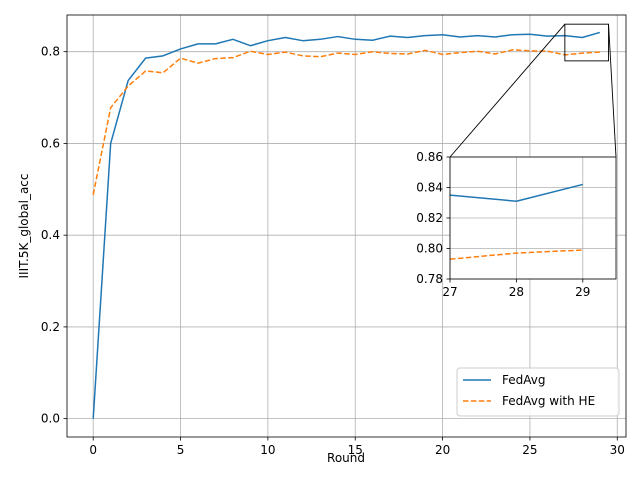 The image size is (640, 480). Describe the element at coordinates (429, 218) in the screenshot. I see `inset-y-tick-label: 0.82` at that location.